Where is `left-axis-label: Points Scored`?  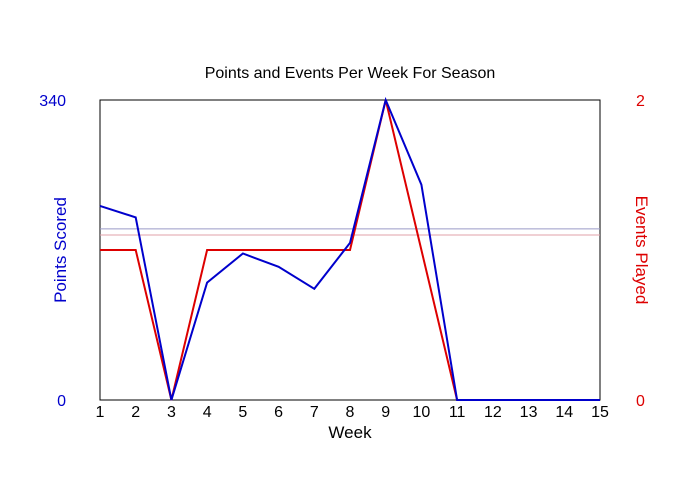 left-axis-label: Points Scored is located at coordinates (60, 250).